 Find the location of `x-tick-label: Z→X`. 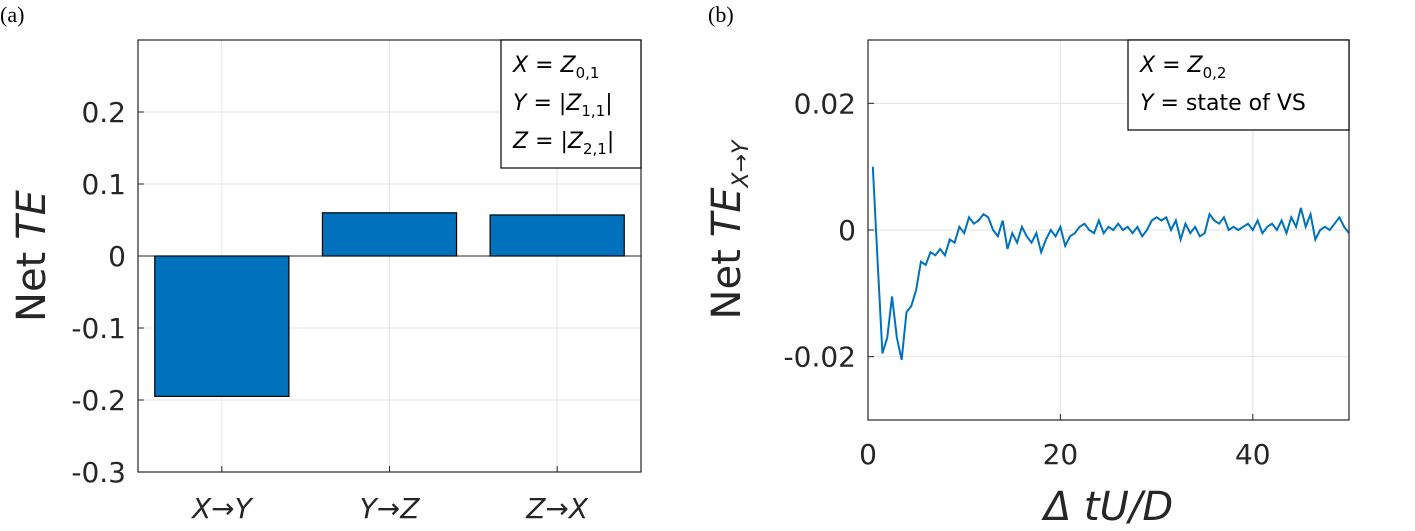

x-tick-label: Z→X is located at coordinates (557, 508).